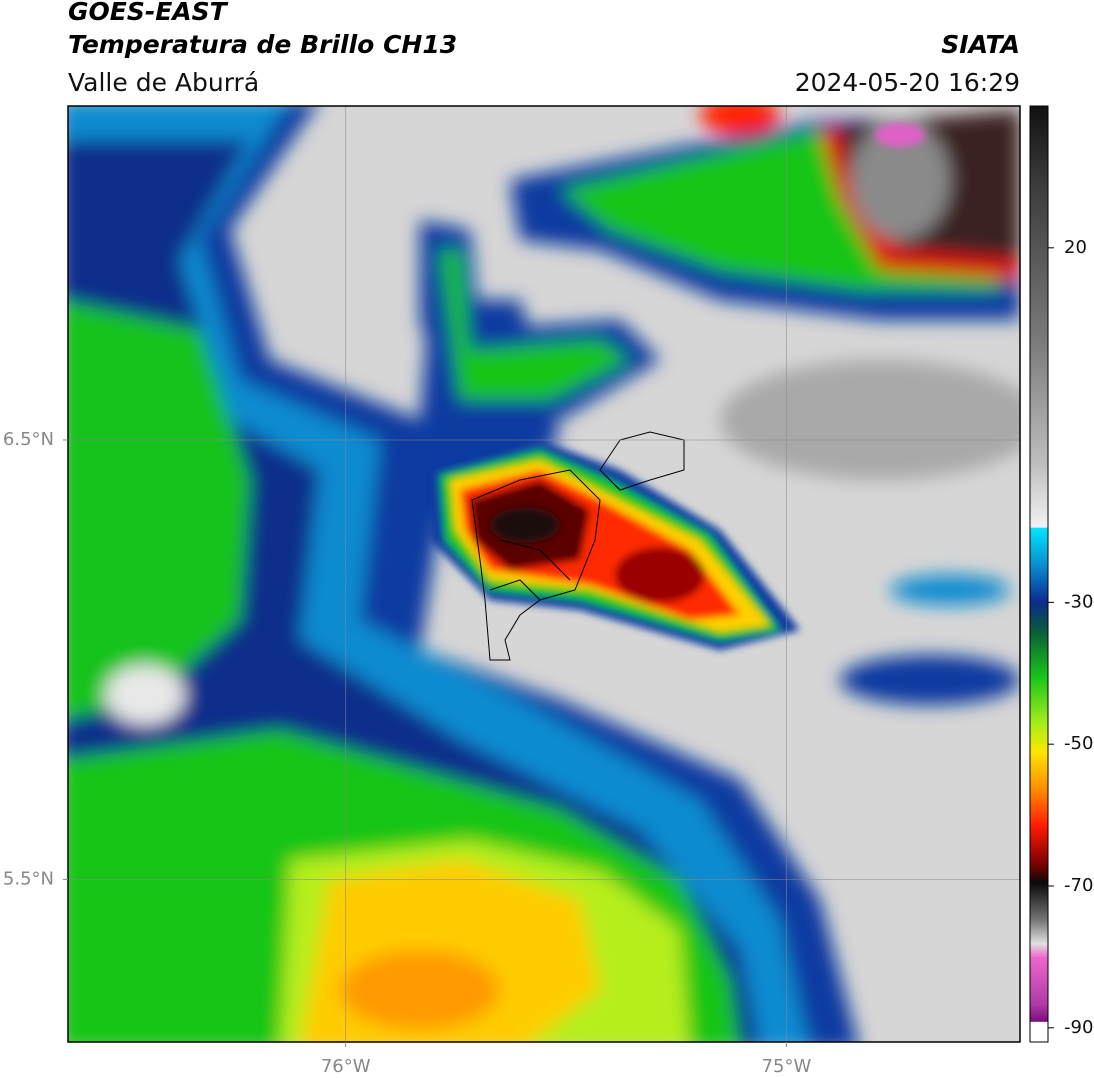  I want to click on subtitle: Temperatura de Brillo CH13, so click(262, 44).